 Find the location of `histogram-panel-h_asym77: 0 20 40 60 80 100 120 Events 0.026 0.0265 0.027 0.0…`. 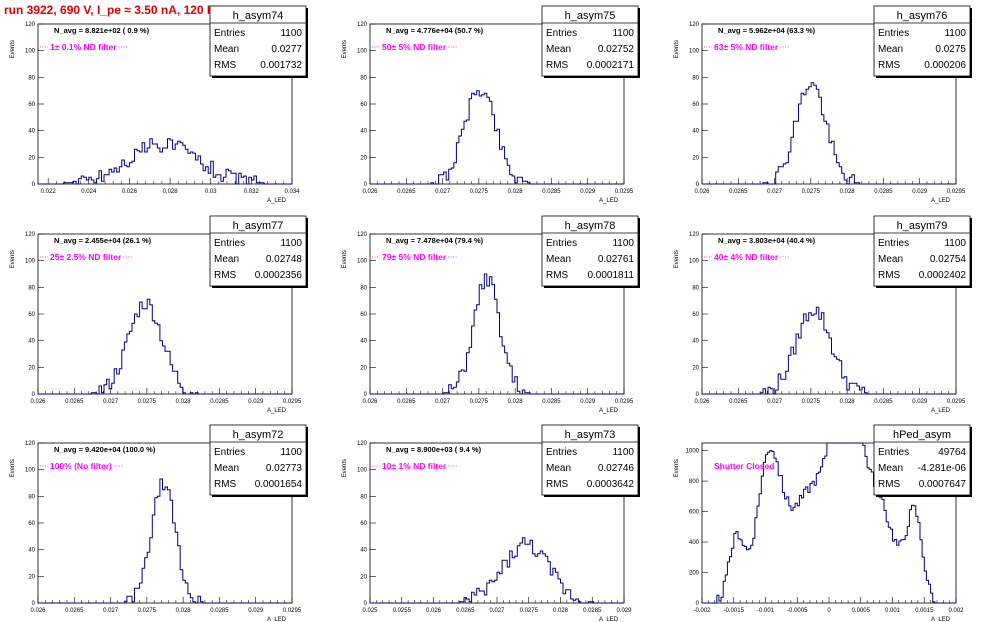

histogram-panel-h_asym77: 0 20 40 60 80 100 120 Events 0.026 0.0265 0.027 0.0… is located at coordinates (159, 314).